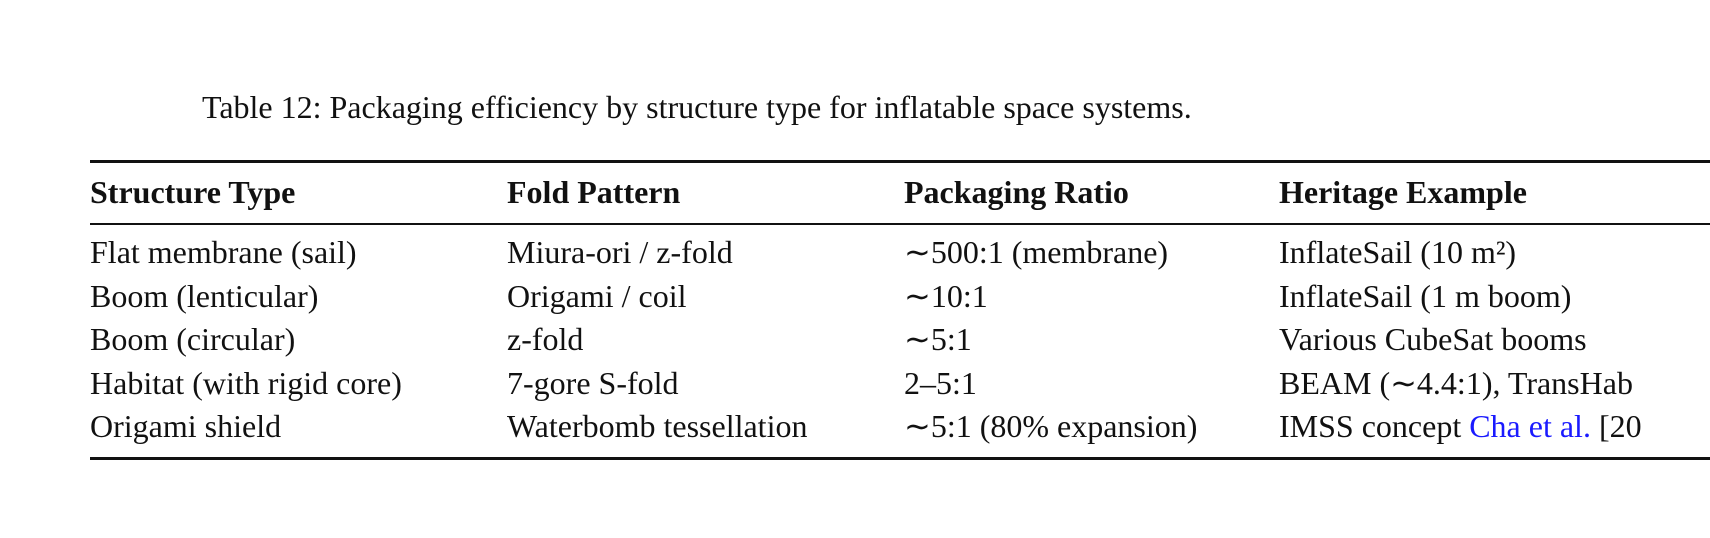 This screenshot has height=538, width=1710. What do you see at coordinates (620, 252) in the screenshot?
I see `table-cell: Miura-ori / z-fold` at bounding box center [620, 252].